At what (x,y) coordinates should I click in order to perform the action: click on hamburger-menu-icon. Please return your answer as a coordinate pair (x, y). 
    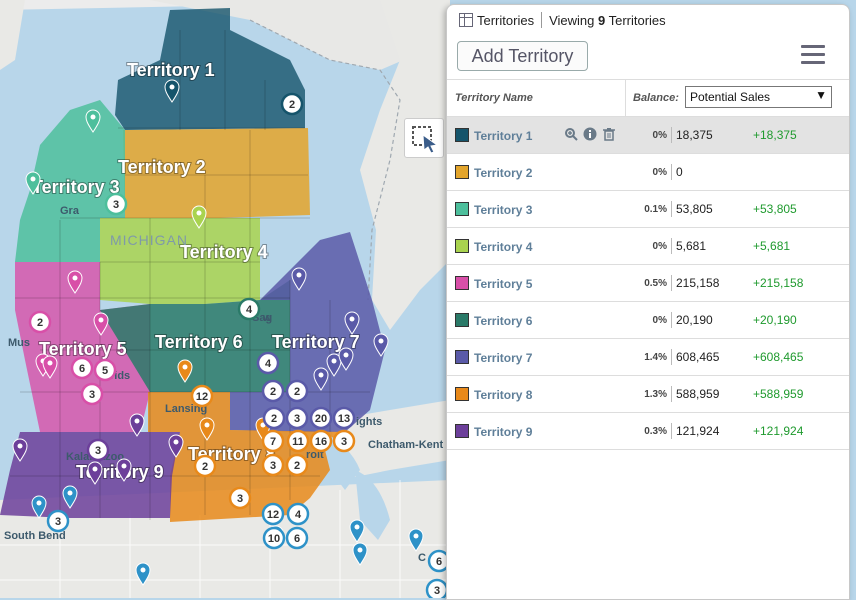
    Looking at the image, I should click on (813, 55).